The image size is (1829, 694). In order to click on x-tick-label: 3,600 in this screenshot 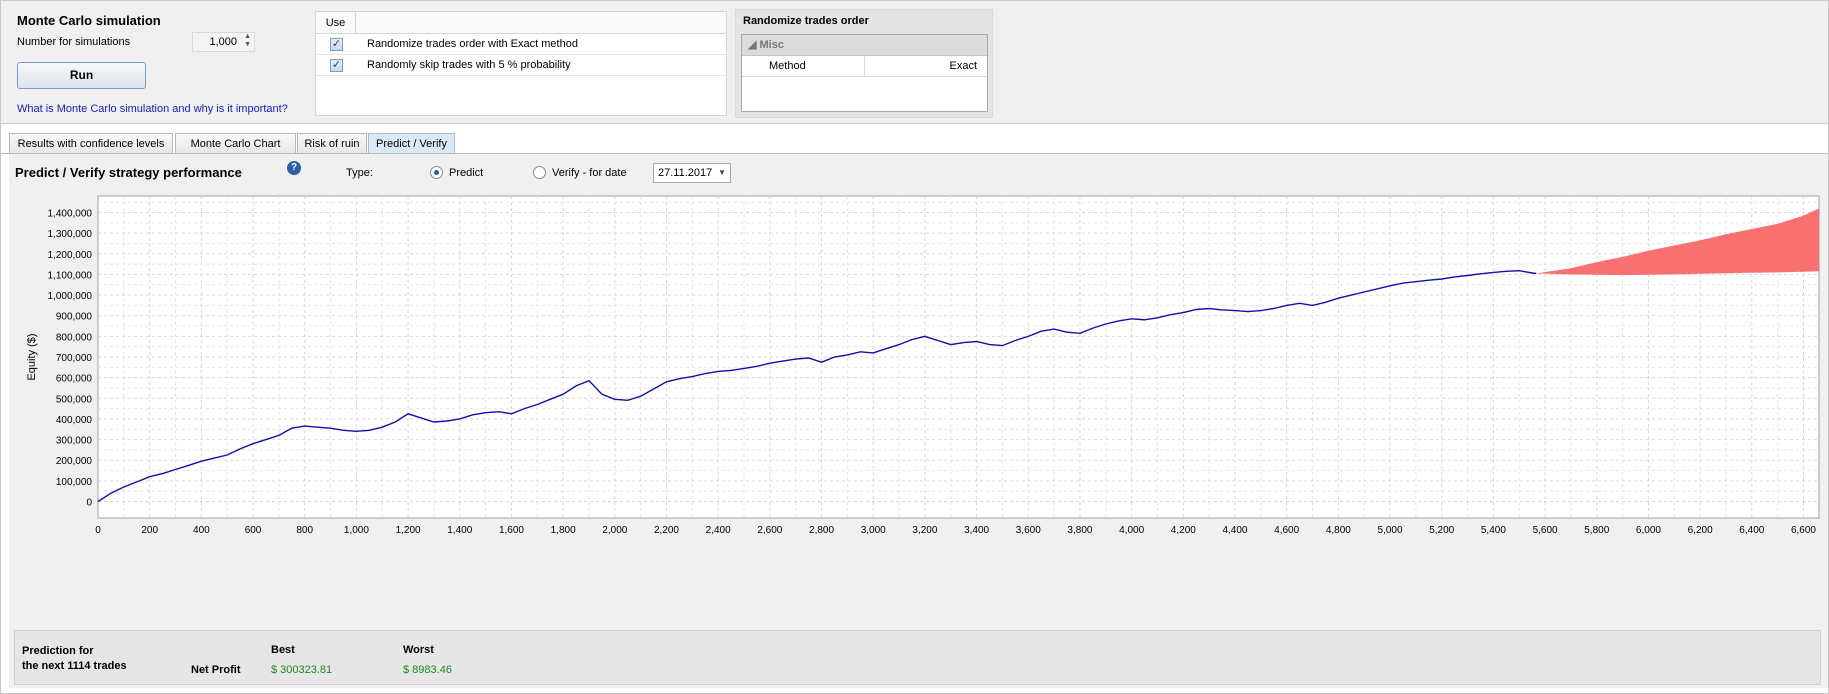, I will do `click(1028, 530)`.